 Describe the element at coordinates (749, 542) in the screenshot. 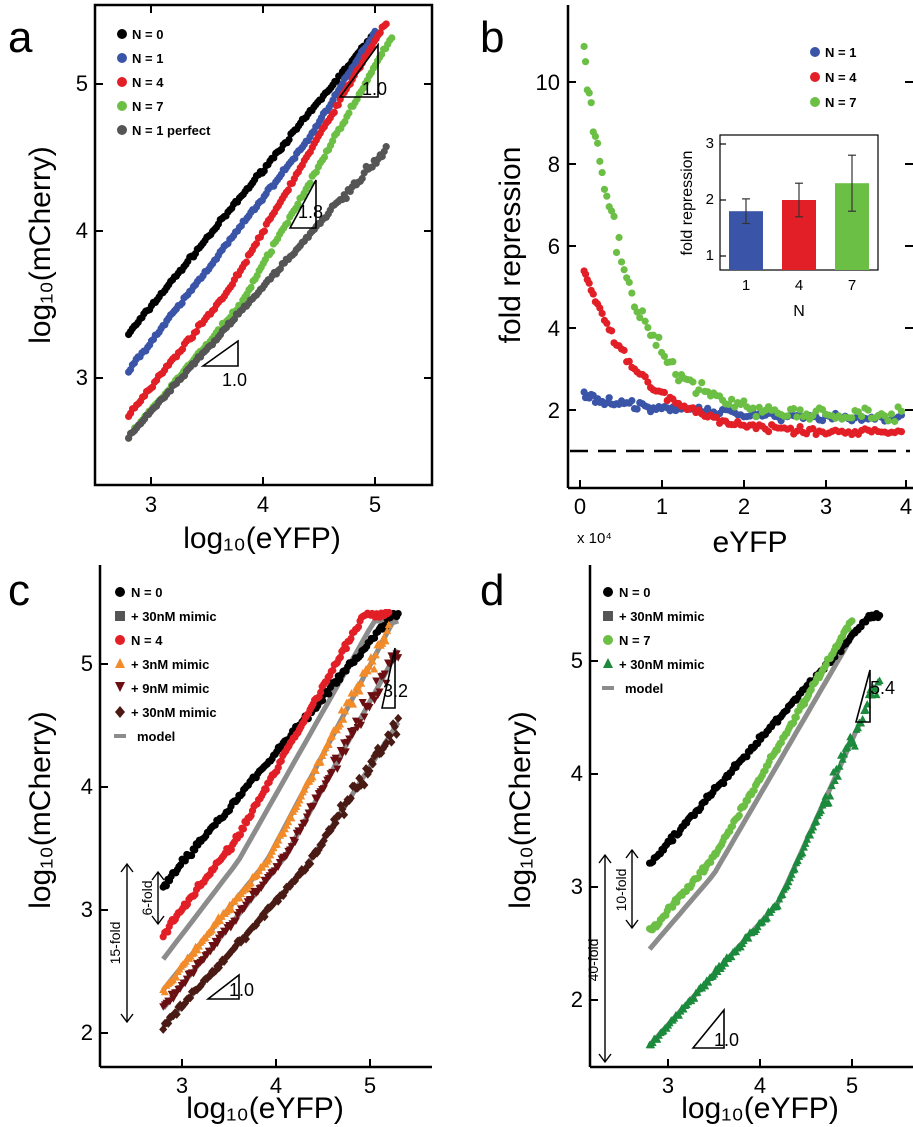

I see `x-axis-label-b: eYFP` at that location.